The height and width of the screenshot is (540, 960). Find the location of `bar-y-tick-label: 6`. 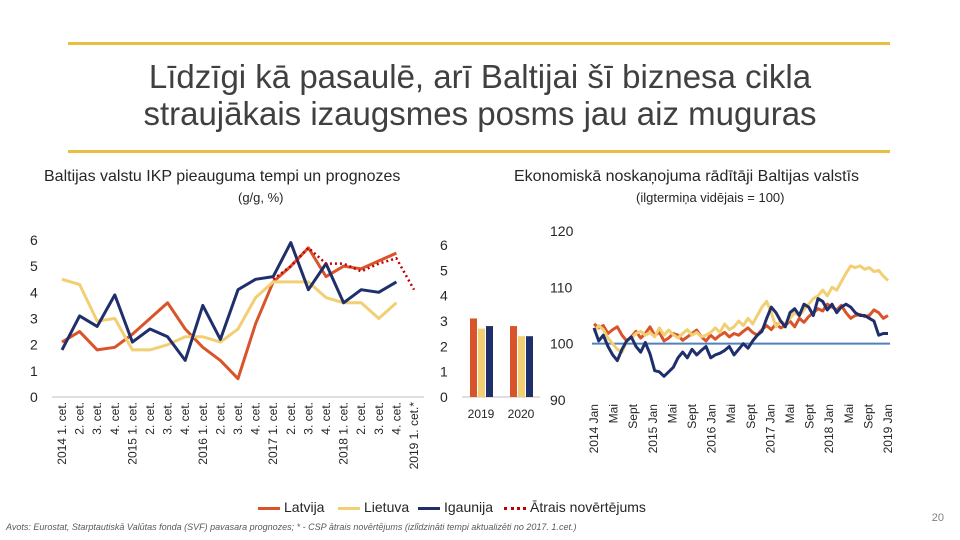

bar-y-tick-label: 6 is located at coordinates (444, 245).